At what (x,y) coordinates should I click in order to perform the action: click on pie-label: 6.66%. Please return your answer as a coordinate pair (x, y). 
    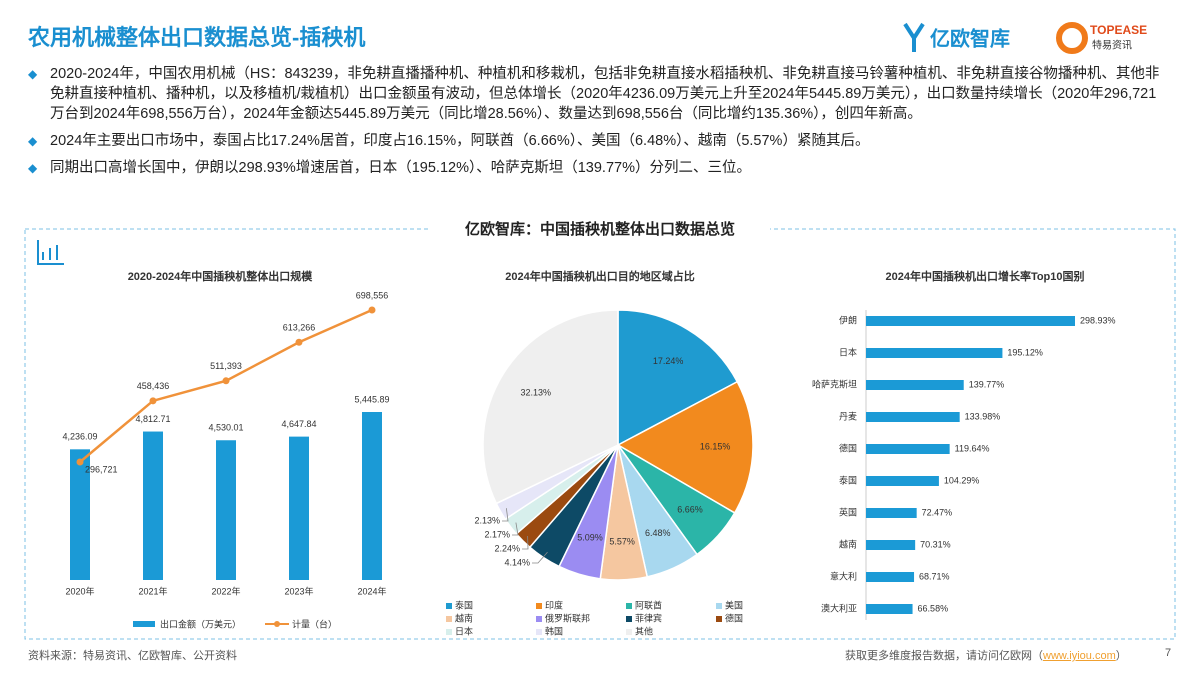
    Looking at the image, I should click on (690, 510).